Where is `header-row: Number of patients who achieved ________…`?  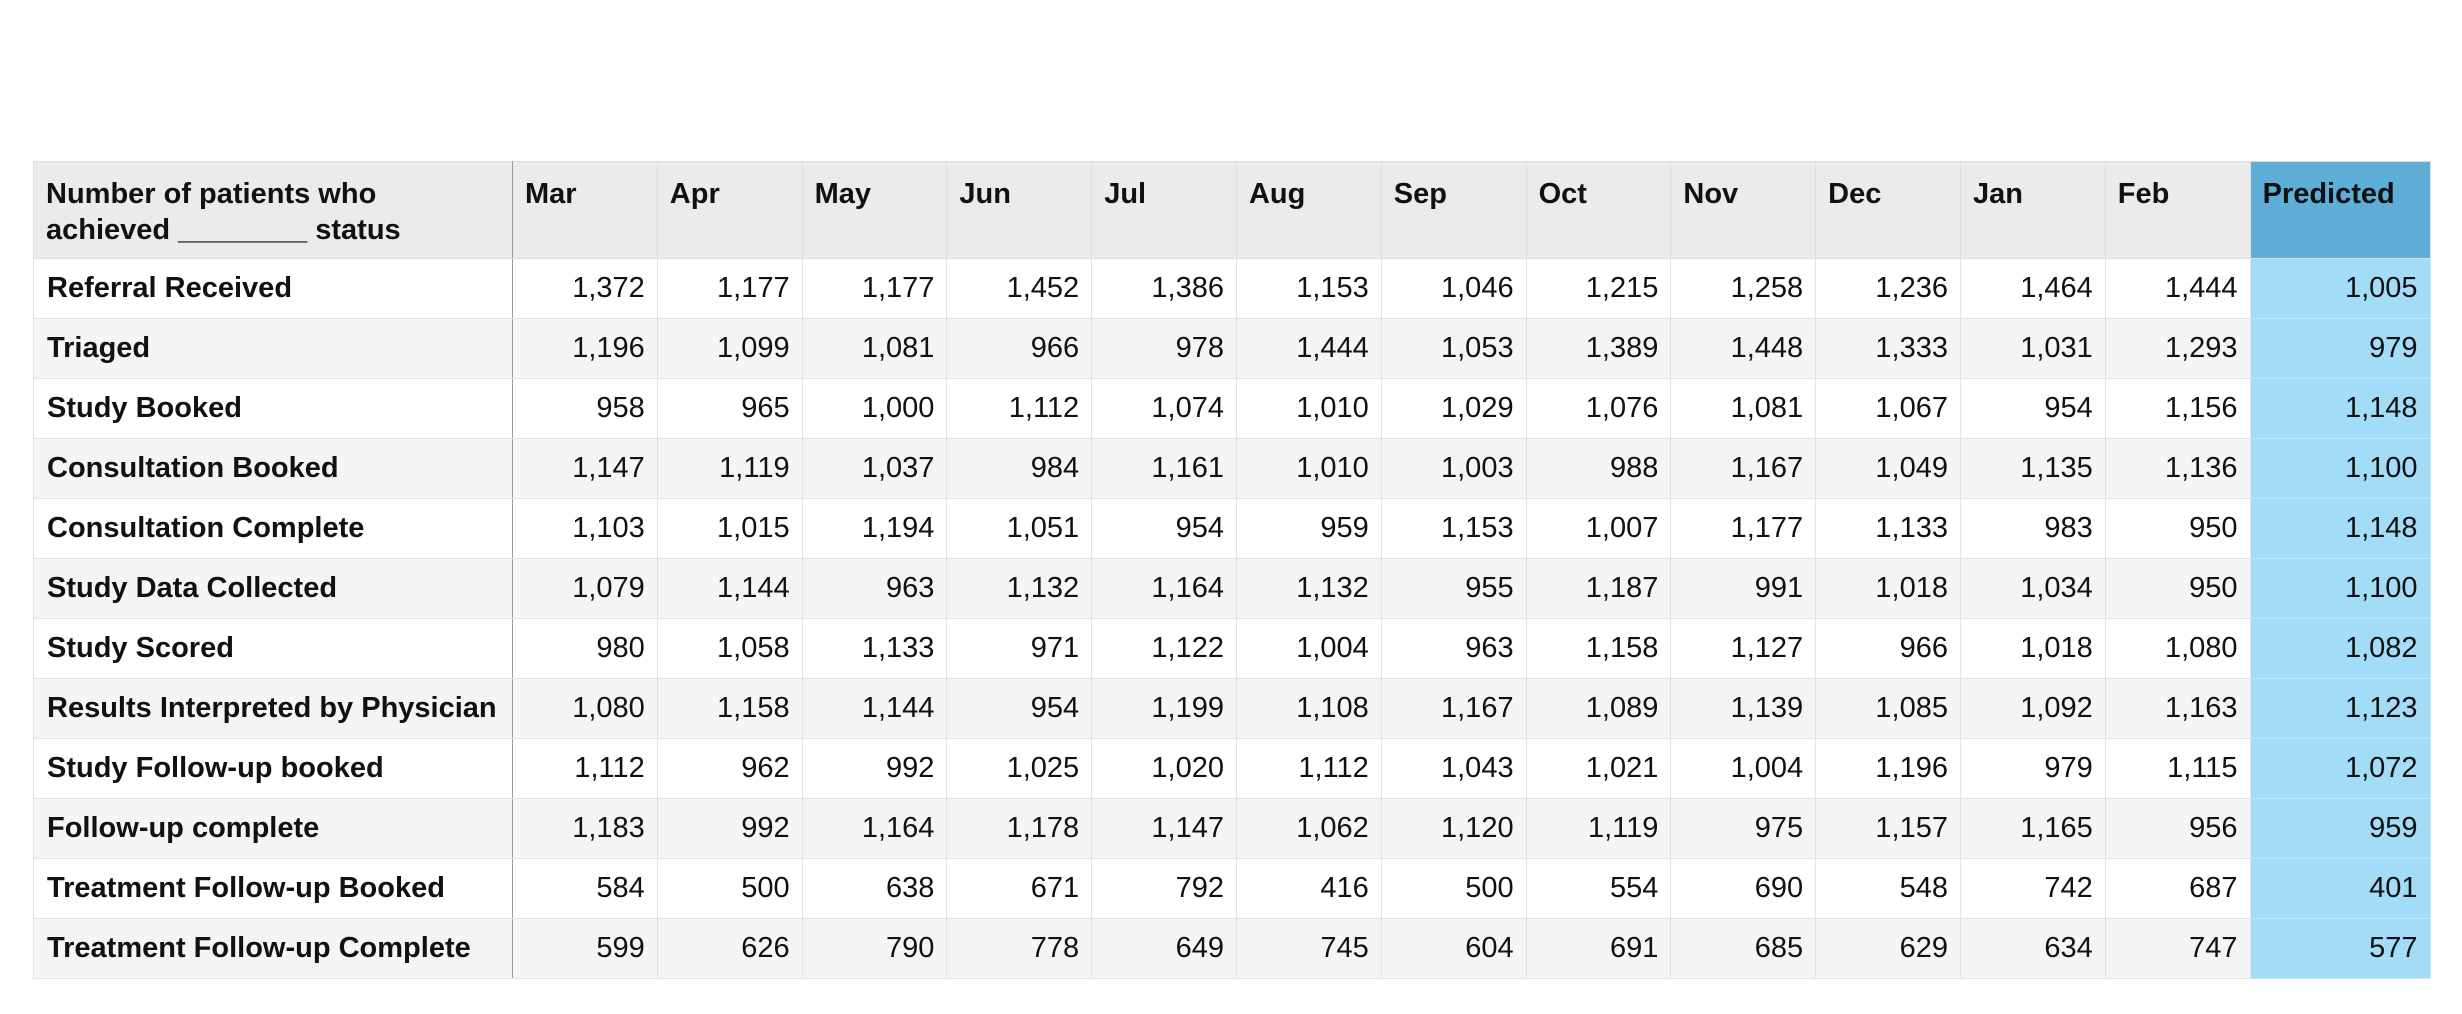
header-row: Number of patients who achieved ________… is located at coordinates (1232, 210).